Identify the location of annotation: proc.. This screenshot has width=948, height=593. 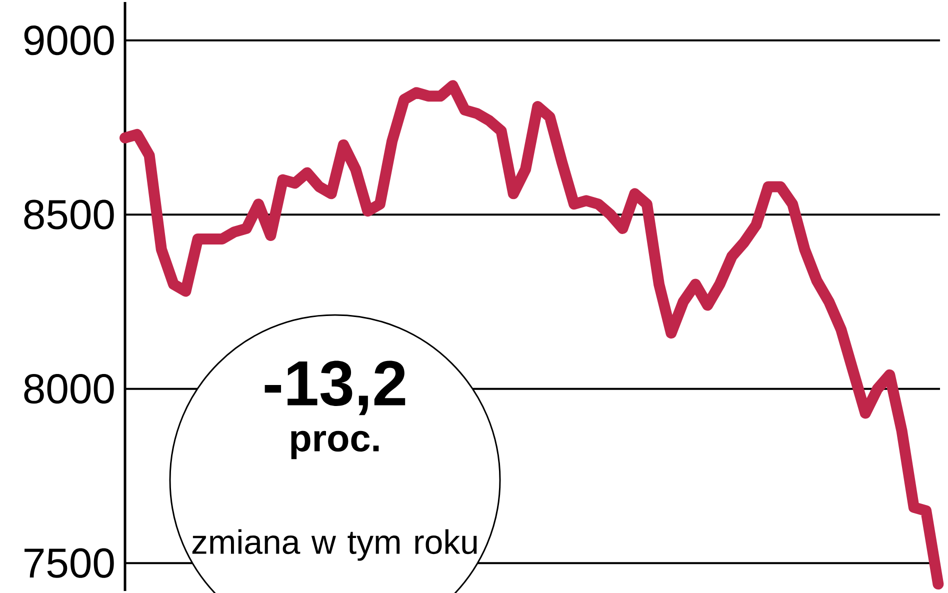
(335, 445).